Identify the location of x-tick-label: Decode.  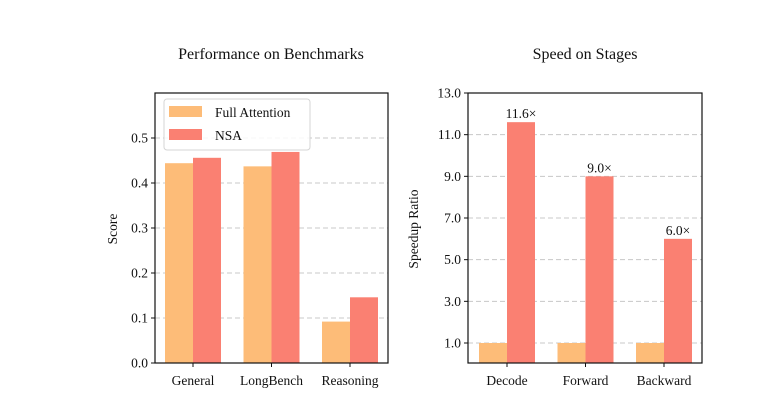
(506, 380).